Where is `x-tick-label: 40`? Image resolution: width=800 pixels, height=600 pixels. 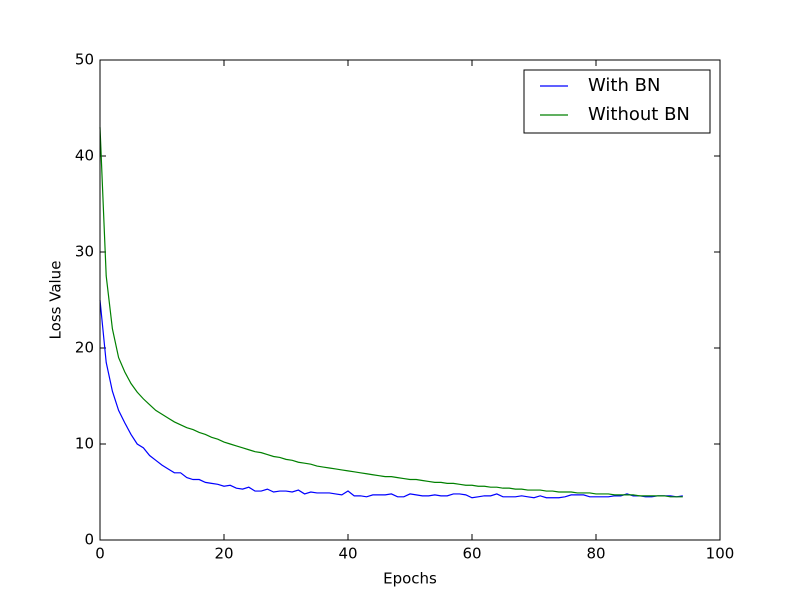
x-tick-label: 40 is located at coordinates (347, 554).